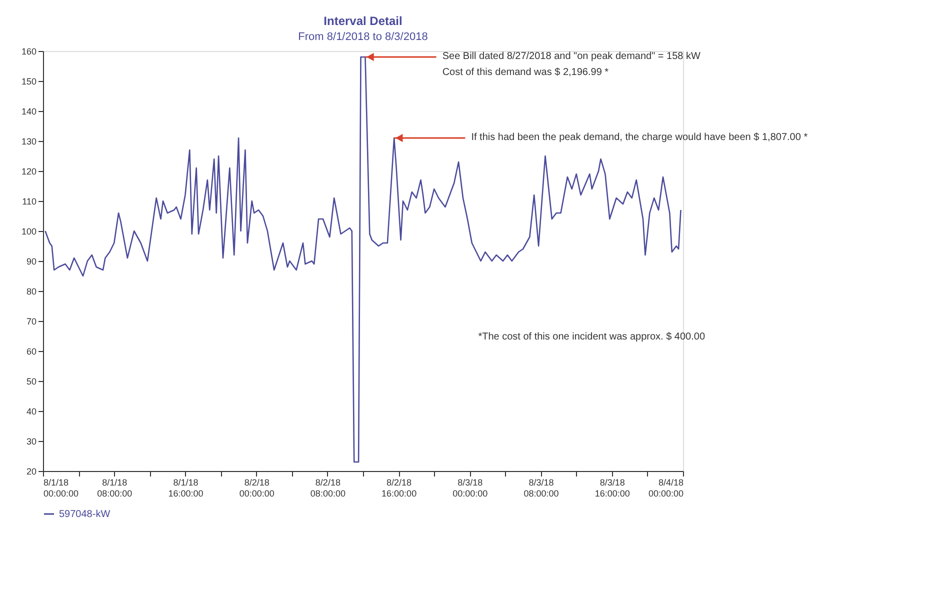 Image resolution: width=929 pixels, height=607 pixels. I want to click on annotation: See Bill dated 8/27/2018 and "on peak demand" = 158 kW Cost of this demand was $ 2,196.99 *, so click(572, 64).